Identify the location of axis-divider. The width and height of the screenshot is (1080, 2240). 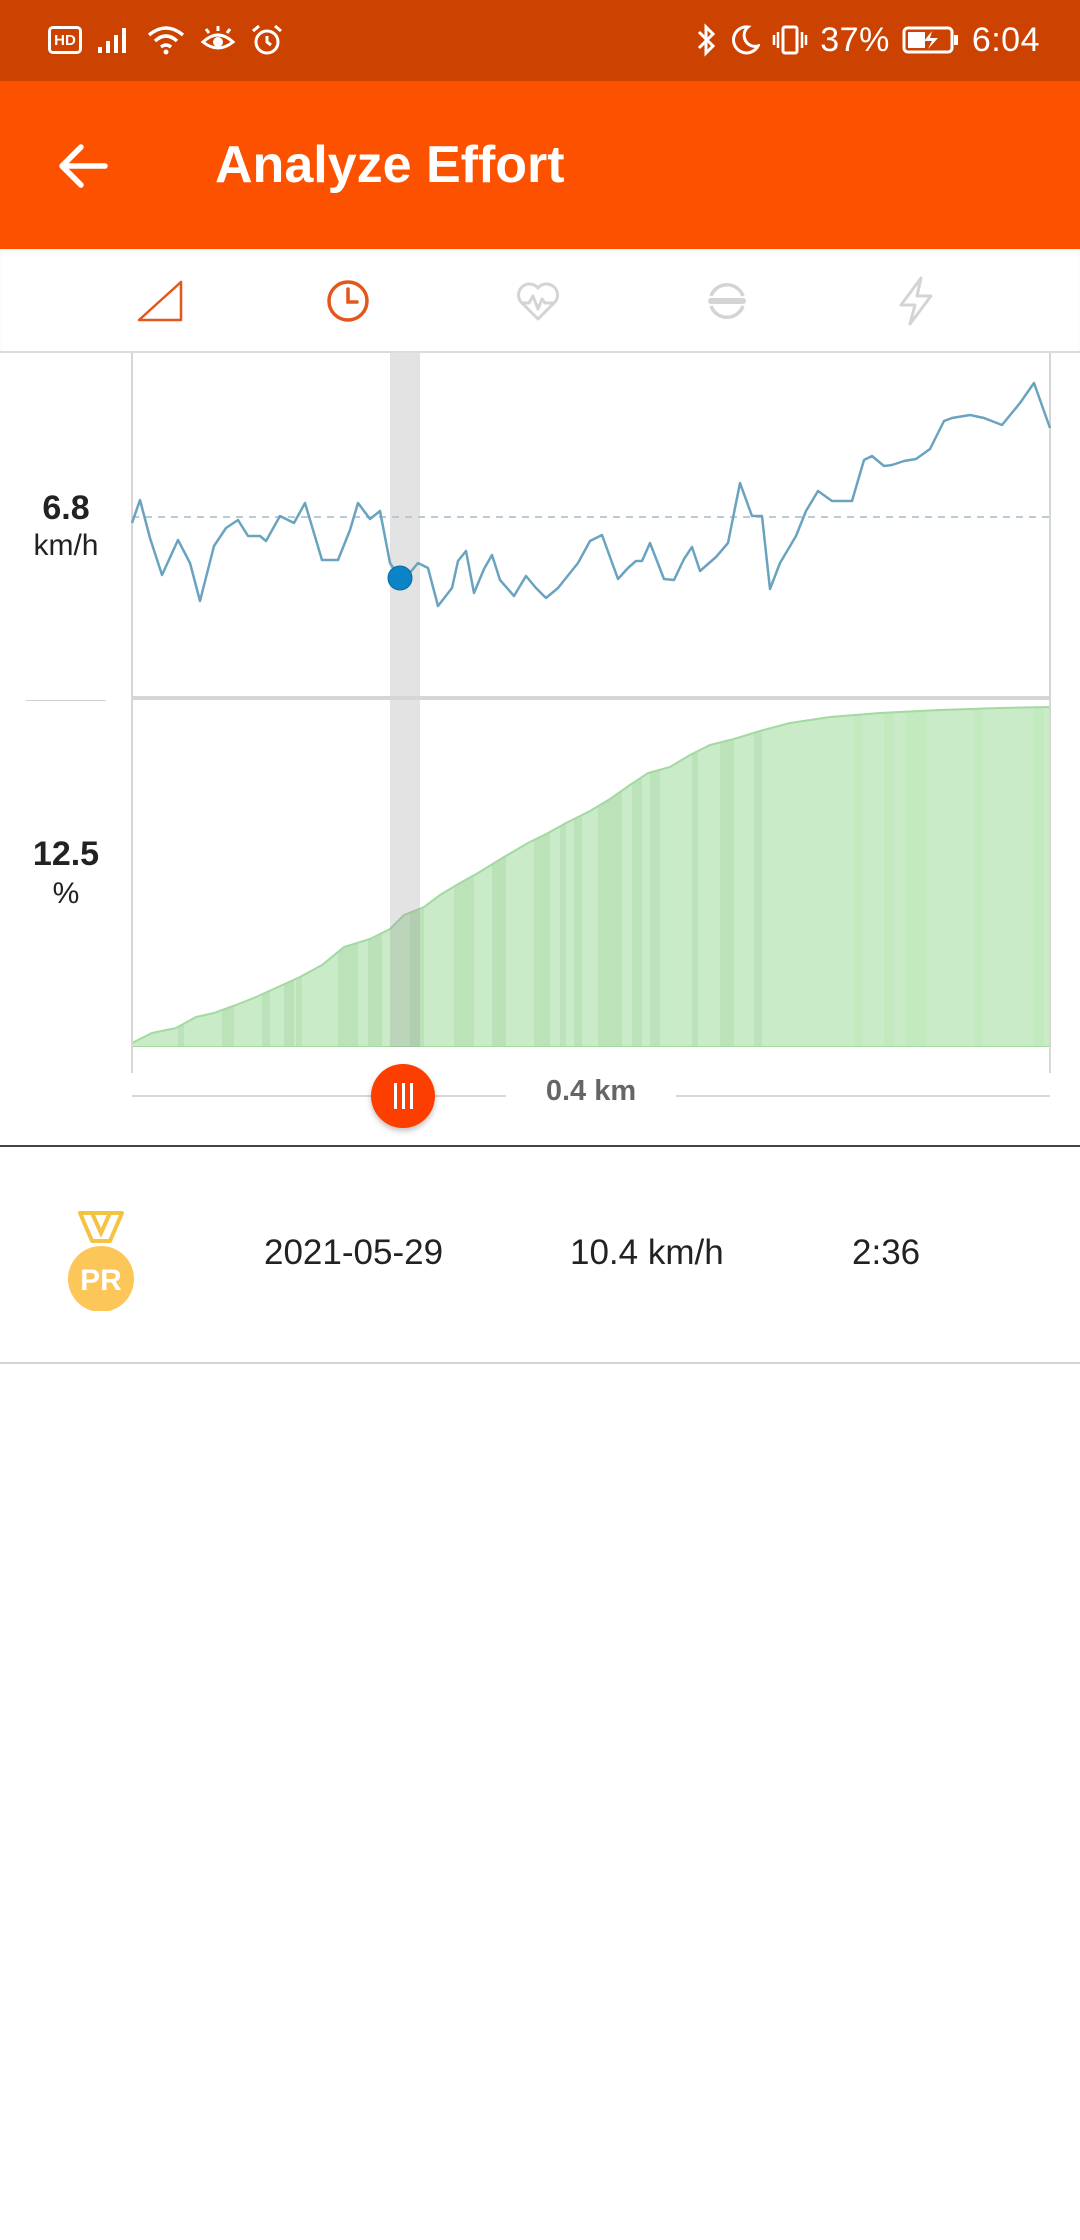
(66, 700).